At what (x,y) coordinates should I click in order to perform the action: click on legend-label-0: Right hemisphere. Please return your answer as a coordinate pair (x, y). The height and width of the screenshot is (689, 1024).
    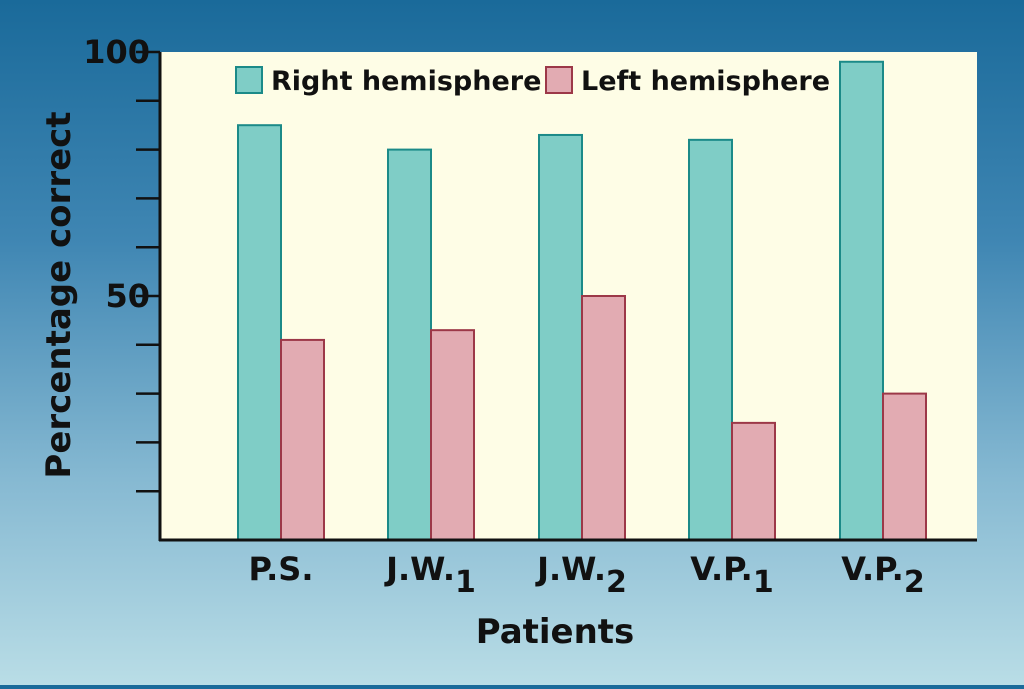
    Looking at the image, I should click on (406, 81).